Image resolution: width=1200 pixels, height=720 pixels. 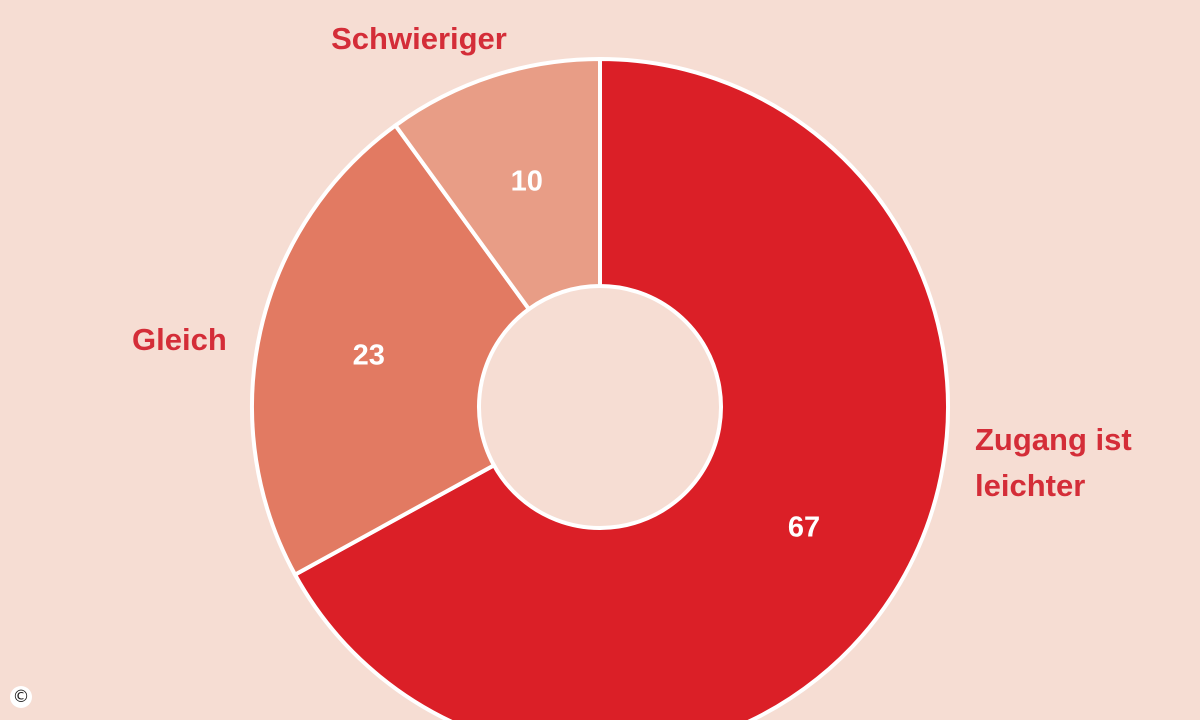 What do you see at coordinates (21, 697) in the screenshot?
I see `copyright-icon: ©` at bounding box center [21, 697].